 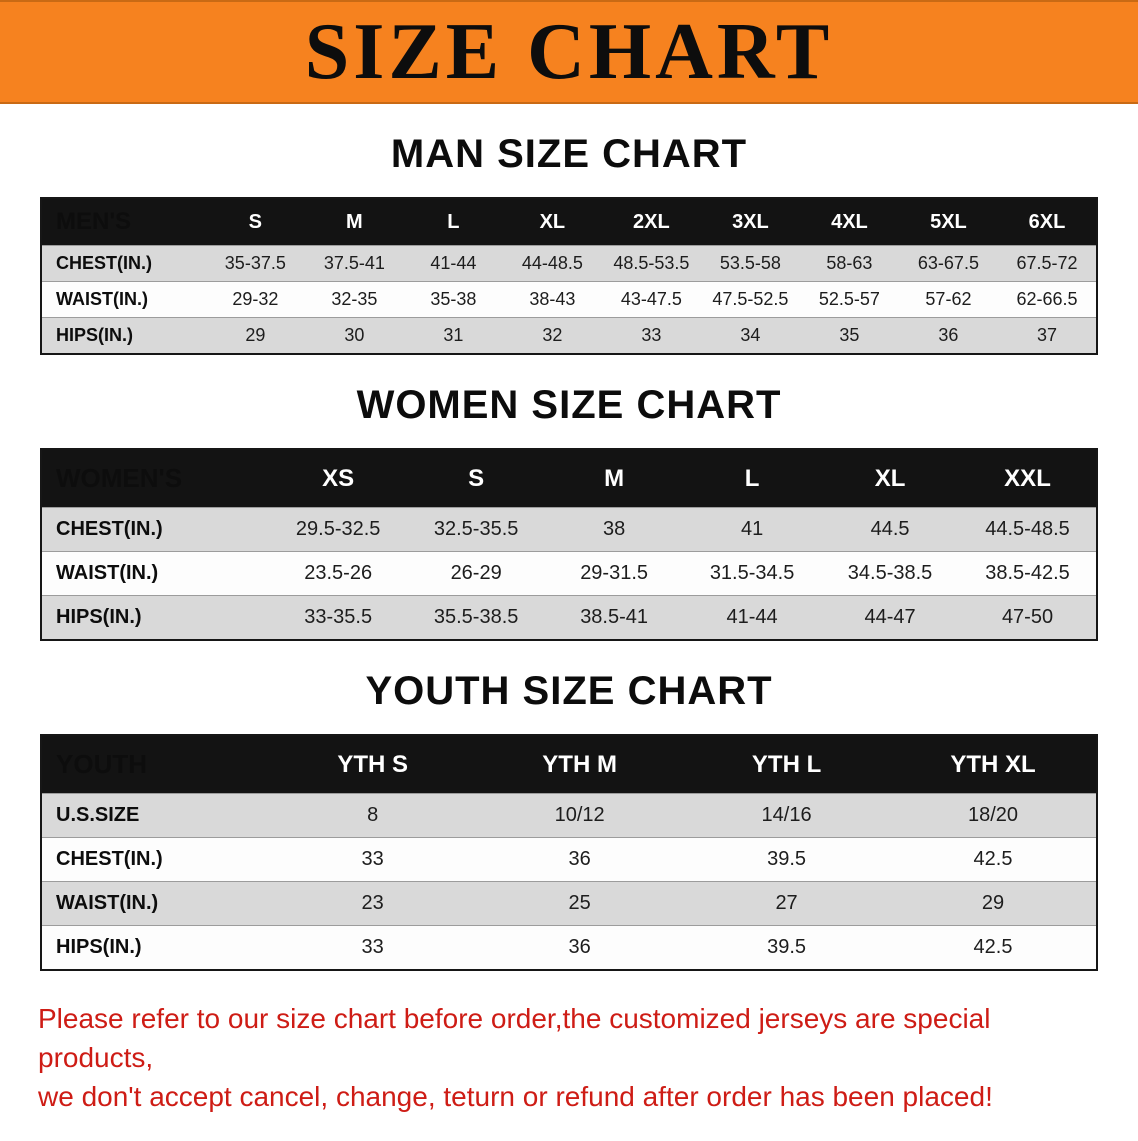 What do you see at coordinates (476, 617) in the screenshot?
I see `table-cell: 35.5-38.5` at bounding box center [476, 617].